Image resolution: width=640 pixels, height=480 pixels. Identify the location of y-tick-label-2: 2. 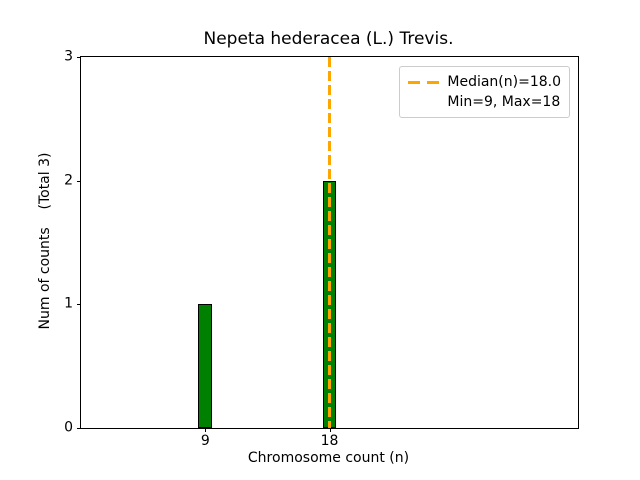
(68, 180).